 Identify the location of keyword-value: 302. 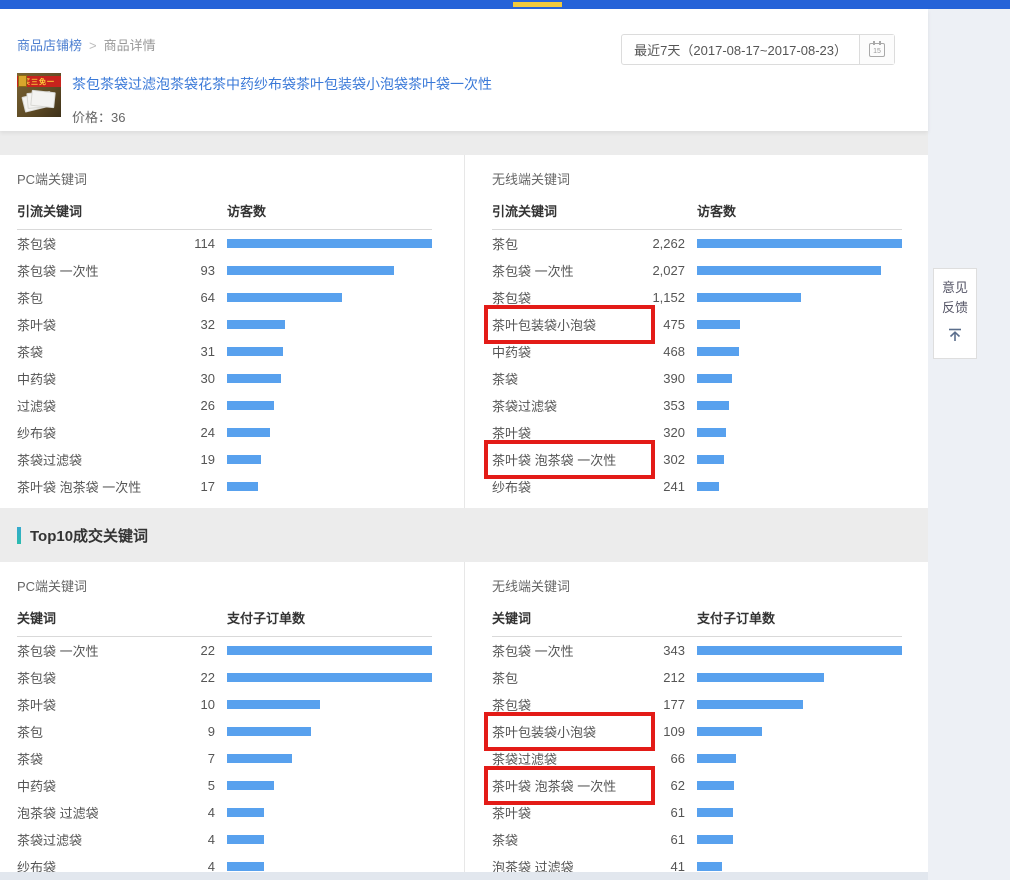
(674, 459).